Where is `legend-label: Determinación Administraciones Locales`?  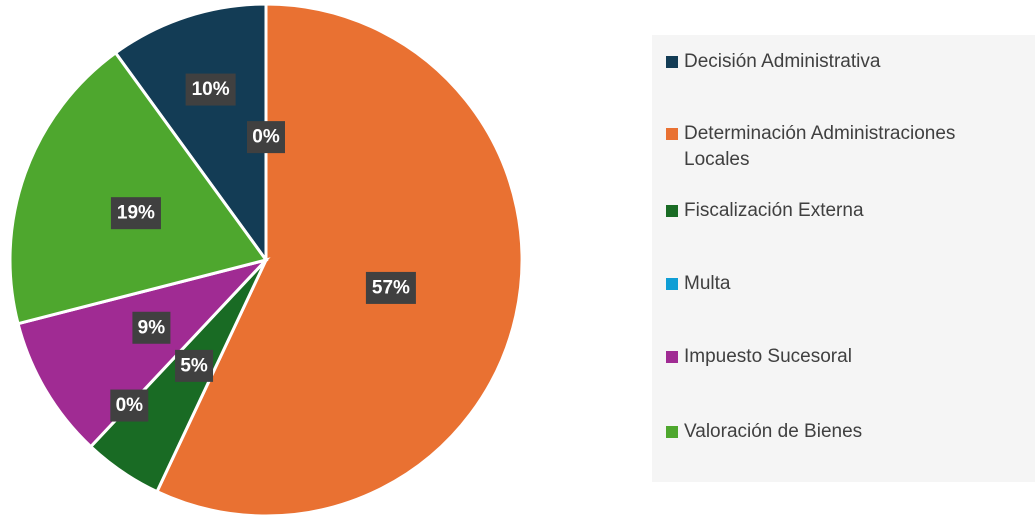 legend-label: Determinación Administraciones Locales is located at coordinates (820, 146).